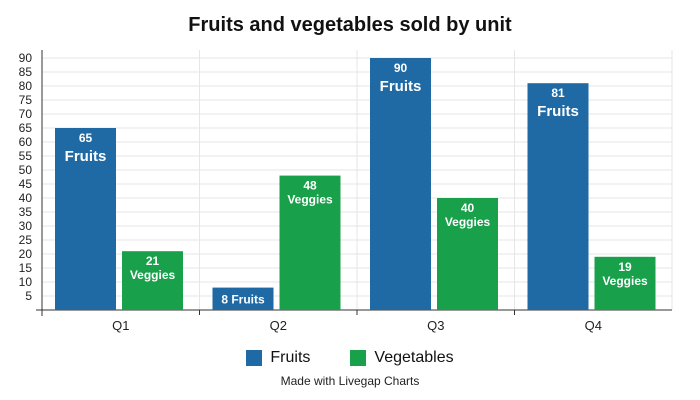 This screenshot has height=400, width=700. I want to click on y-tick-label: 5, so click(28, 296).